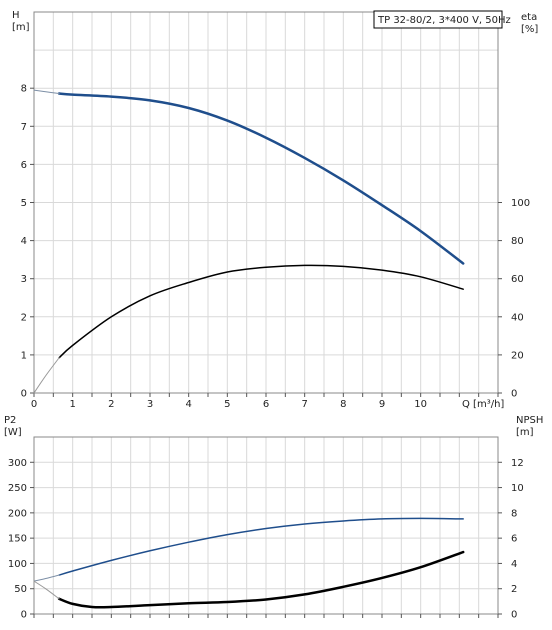 Image resolution: width=552 pixels, height=630 pixels. I want to click on y-right-tick-label: 4, so click(514, 564).